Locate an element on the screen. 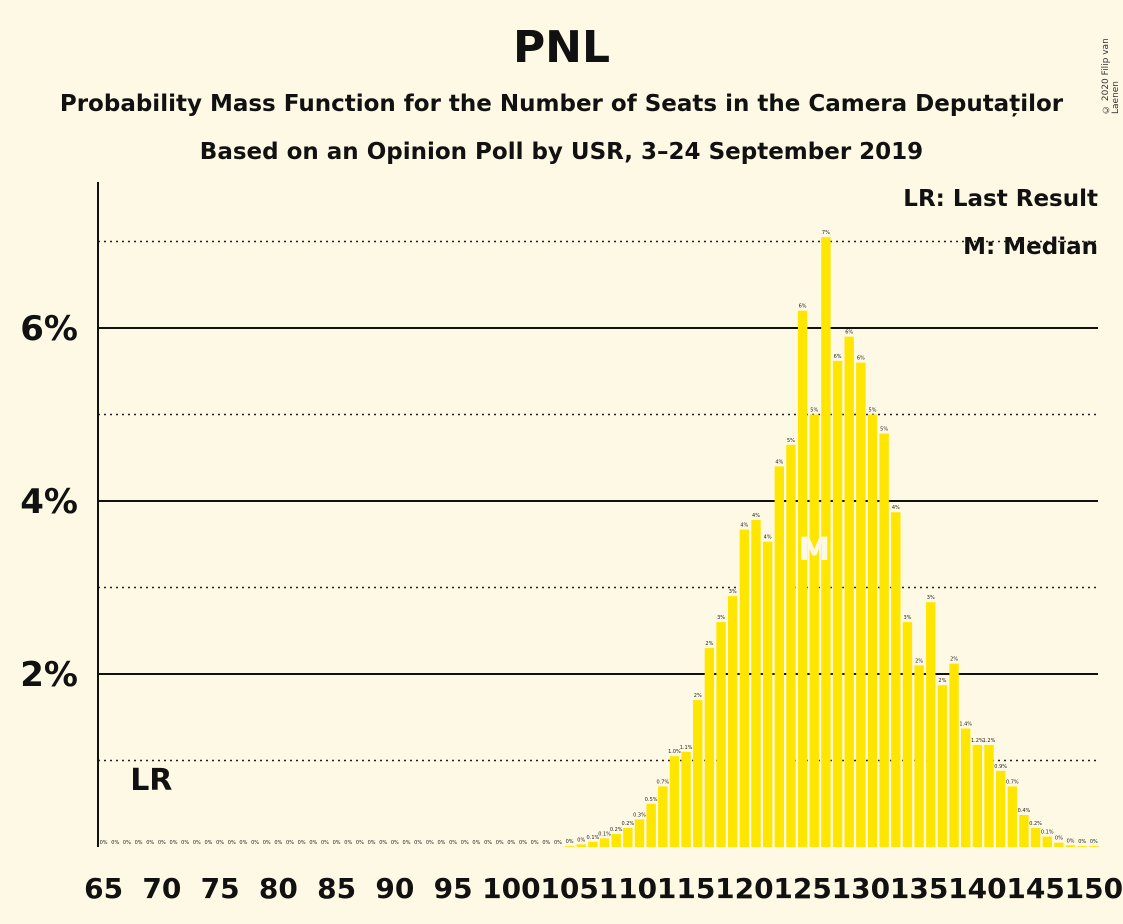  data-label: 0.9% is located at coordinates (1000, 767).